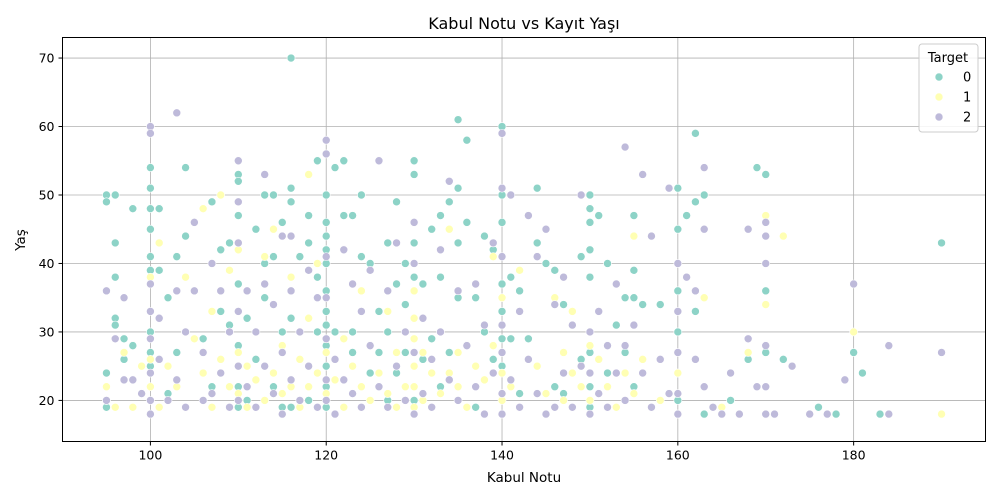 The width and height of the screenshot is (1000, 500). I want to click on y-tick-label: 50, so click(47, 194).